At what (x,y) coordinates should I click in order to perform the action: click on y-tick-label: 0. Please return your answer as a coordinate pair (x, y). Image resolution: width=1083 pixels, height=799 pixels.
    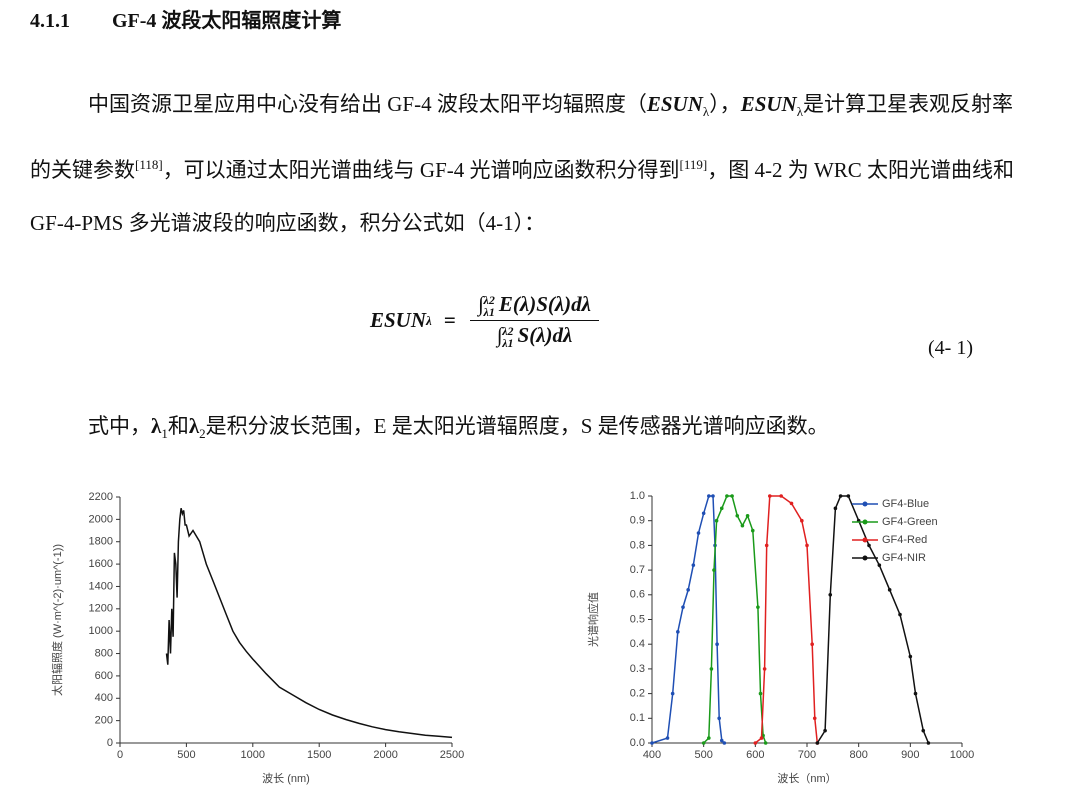
    Looking at the image, I should click on (110, 743).